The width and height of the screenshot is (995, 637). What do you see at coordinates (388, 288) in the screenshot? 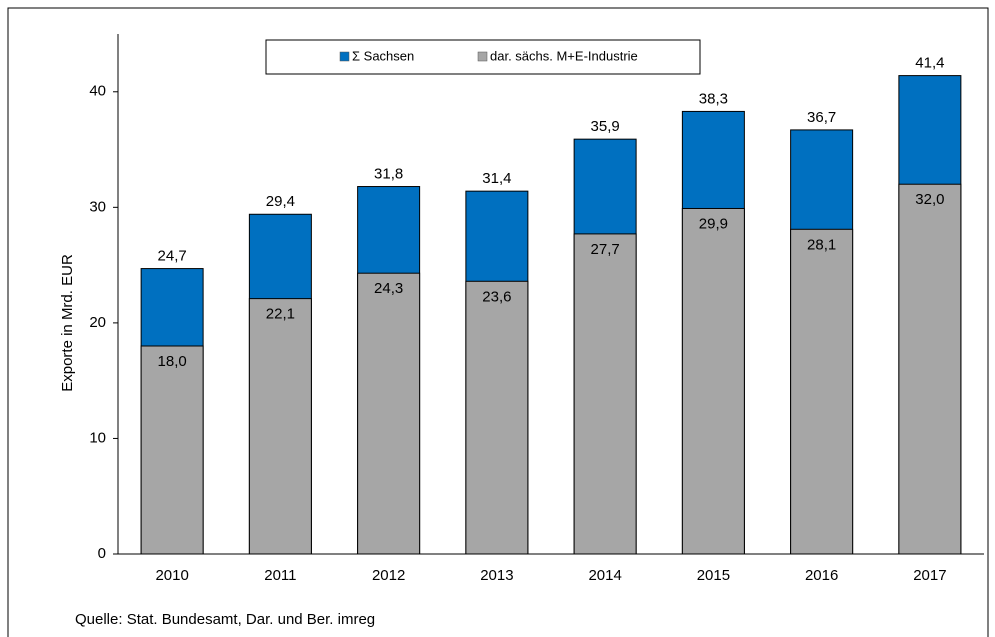
I see `value-label: 24,3` at bounding box center [388, 288].